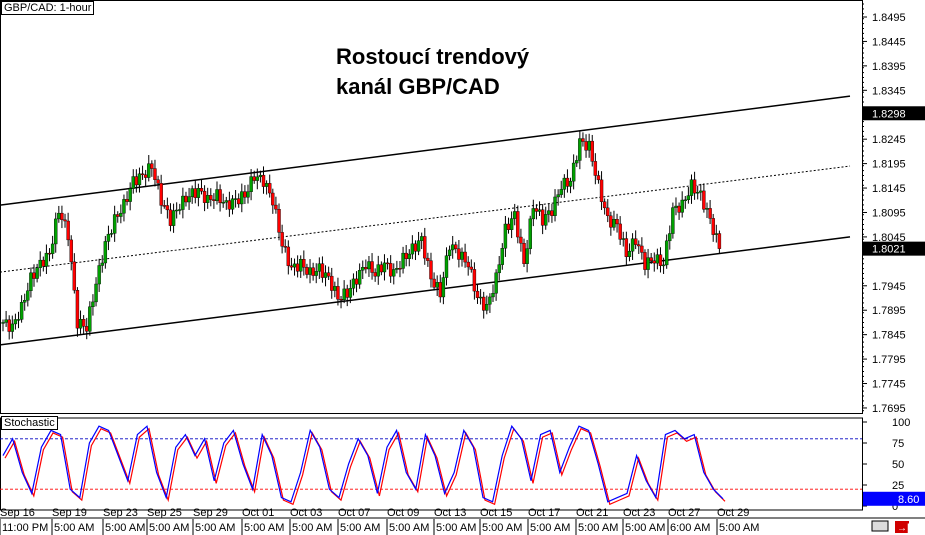 The image size is (925, 535). What do you see at coordinates (403, 513) in the screenshot?
I see `date-label: Oct 09` at bounding box center [403, 513].